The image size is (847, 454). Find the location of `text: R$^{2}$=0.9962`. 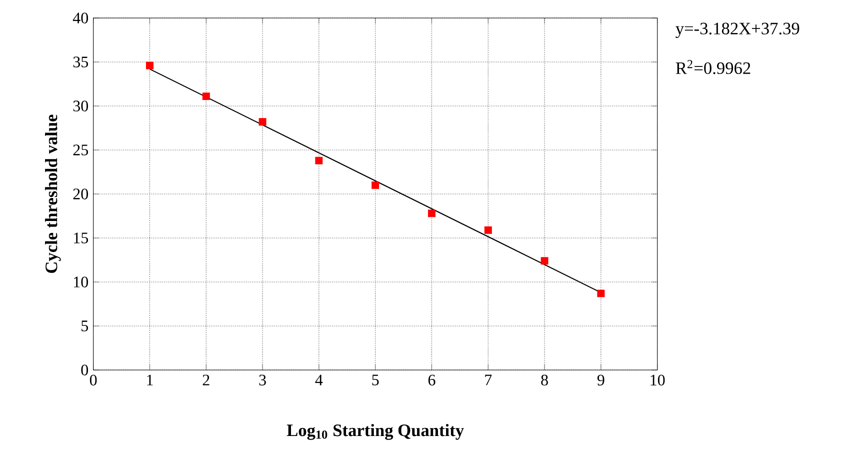

text: R$^{2}$=0.9962 is located at coordinates (713, 67).